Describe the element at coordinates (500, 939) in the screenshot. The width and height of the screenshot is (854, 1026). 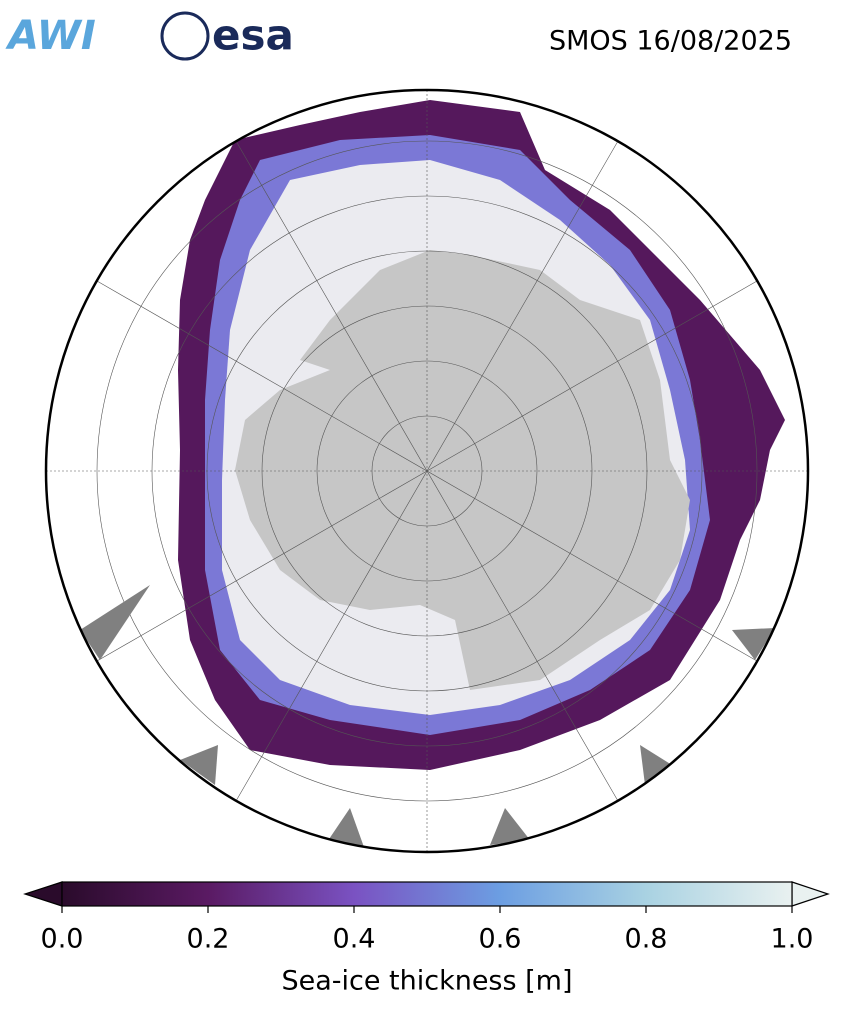
I see `colorbar-tick-label: 0.6` at that location.